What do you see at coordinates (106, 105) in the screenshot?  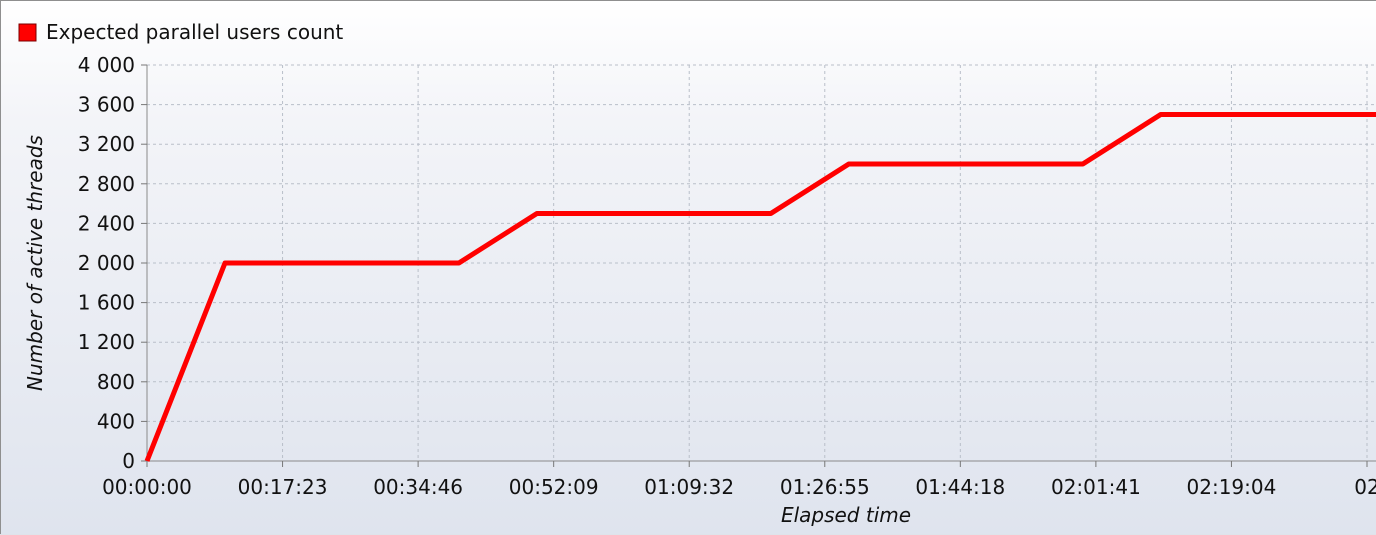 I see `y-tick-label: 3 600` at bounding box center [106, 105].